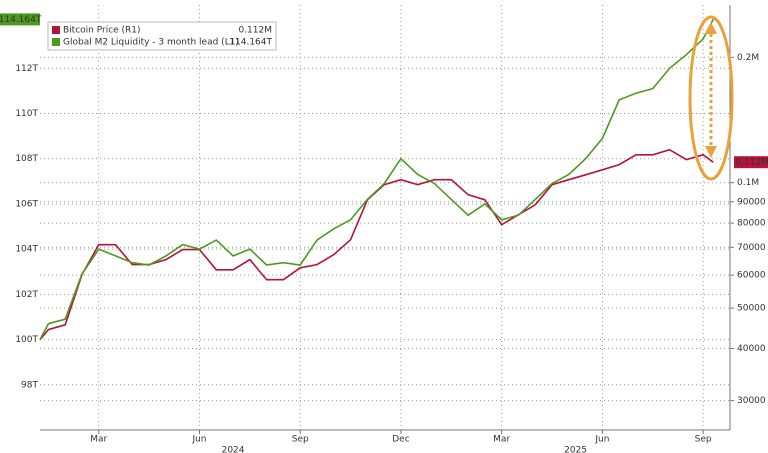 Image resolution: width=768 pixels, height=453 pixels. Describe the element at coordinates (26, 114) in the screenshot. I see `y-tick-label: 110T` at that location.